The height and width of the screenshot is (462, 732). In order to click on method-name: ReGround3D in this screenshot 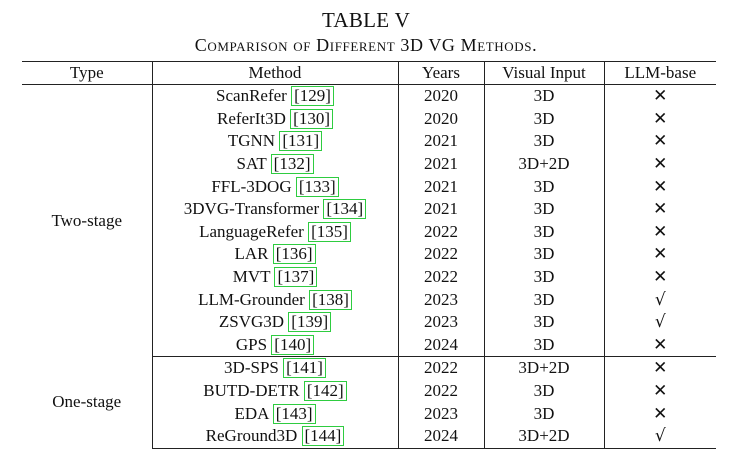, I will do `click(251, 436)`.